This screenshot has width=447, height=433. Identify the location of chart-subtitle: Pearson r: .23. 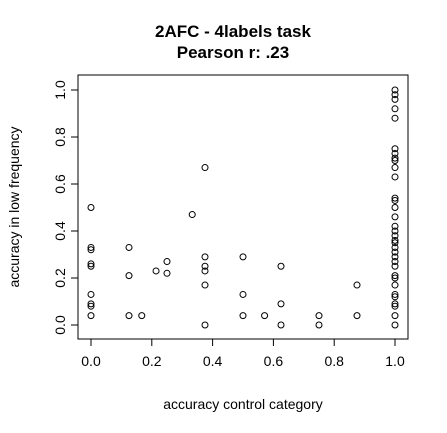
(233, 52).